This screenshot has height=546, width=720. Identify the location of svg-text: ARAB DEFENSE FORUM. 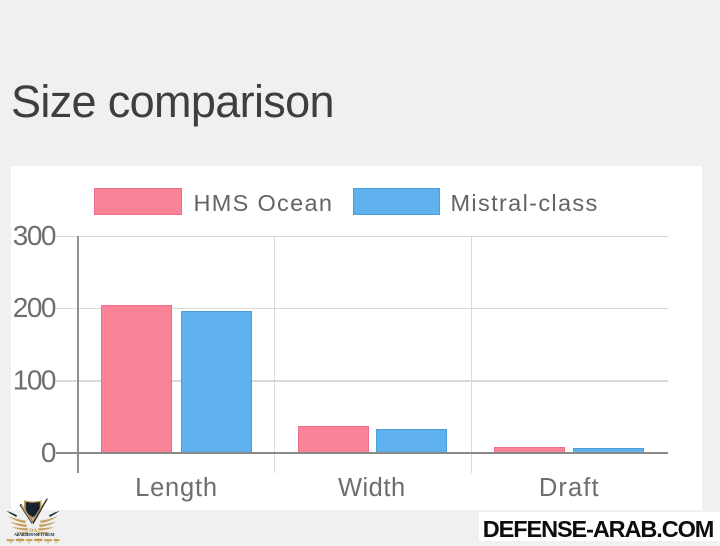
(34, 534).